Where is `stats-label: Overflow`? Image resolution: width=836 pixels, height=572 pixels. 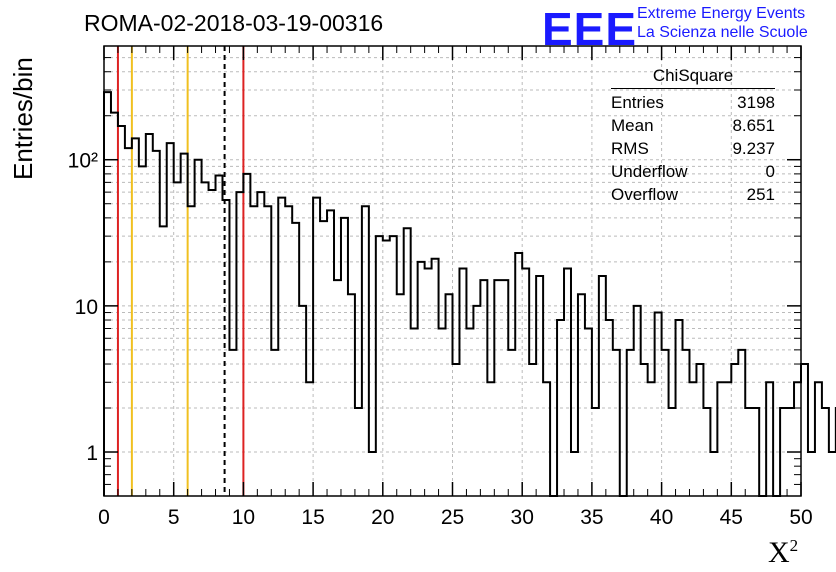
stats-label: Overflow is located at coordinates (645, 194).